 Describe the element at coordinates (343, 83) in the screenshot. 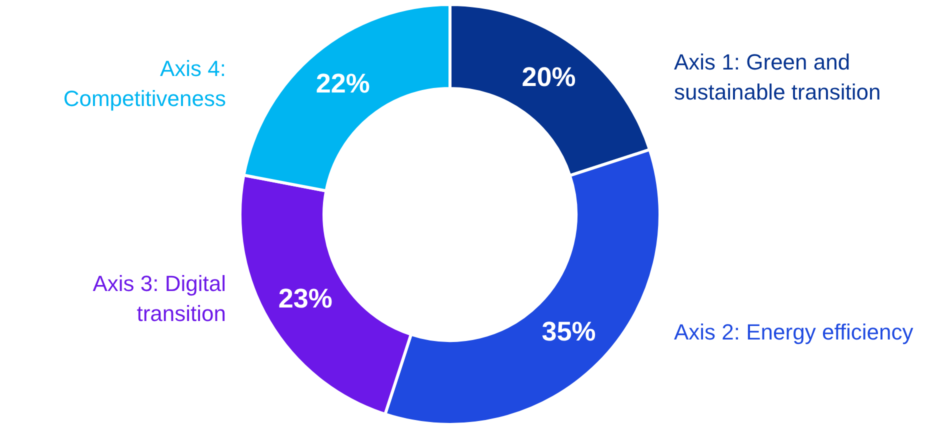

I see `data-label: 22%` at that location.